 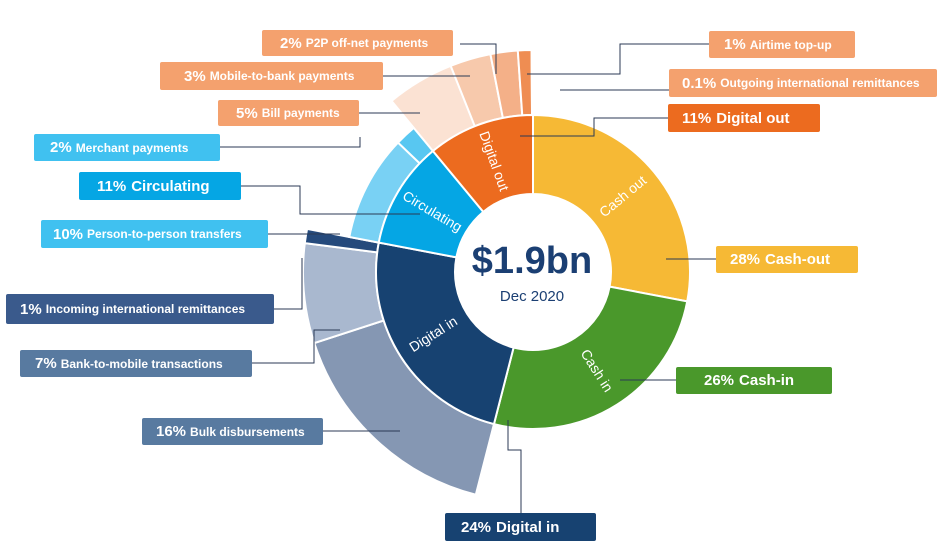 What do you see at coordinates (590, 357) in the screenshot?
I see `inner-slice-cash-in` at bounding box center [590, 357].